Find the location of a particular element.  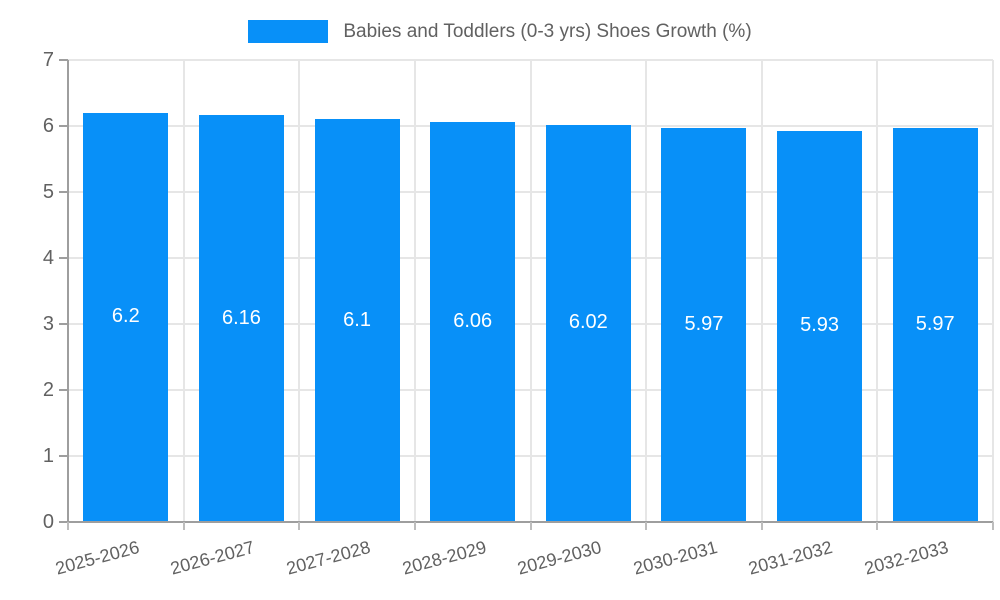

y-axis-line is located at coordinates (68, 291).